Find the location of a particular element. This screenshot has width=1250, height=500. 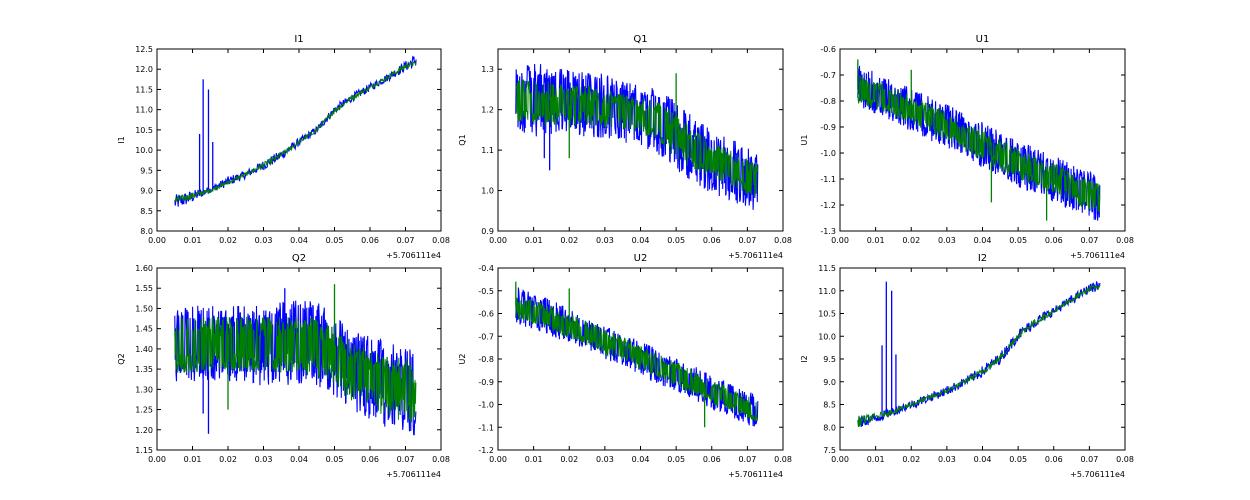

subplot-title: I1 is located at coordinates (298, 39).